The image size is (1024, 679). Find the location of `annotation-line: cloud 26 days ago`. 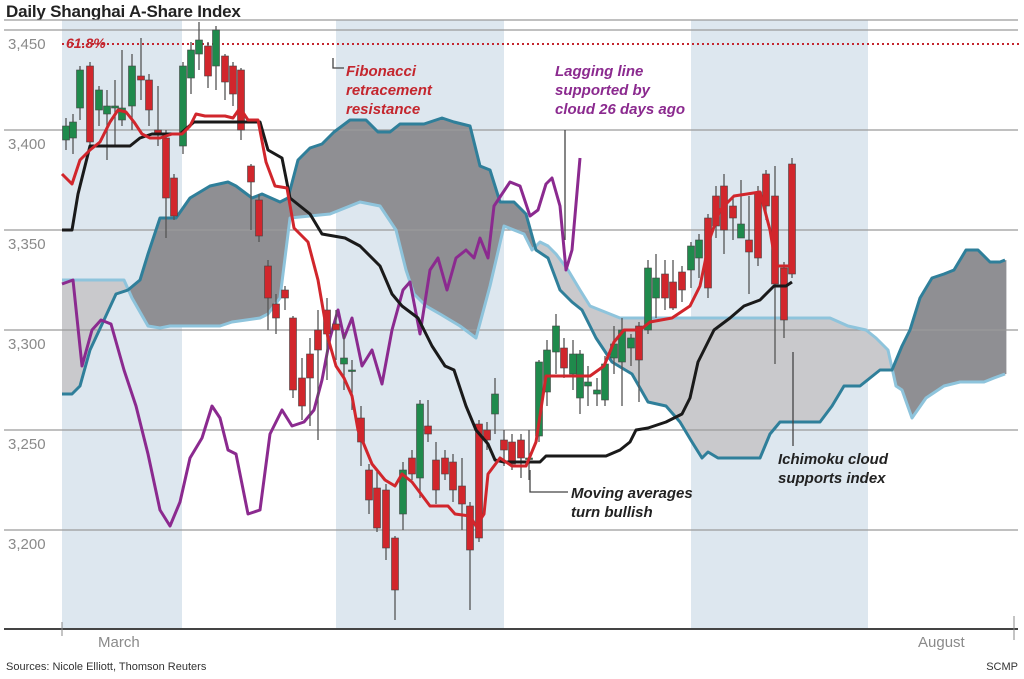

annotation-line: cloud 26 days ago is located at coordinates (620, 109).